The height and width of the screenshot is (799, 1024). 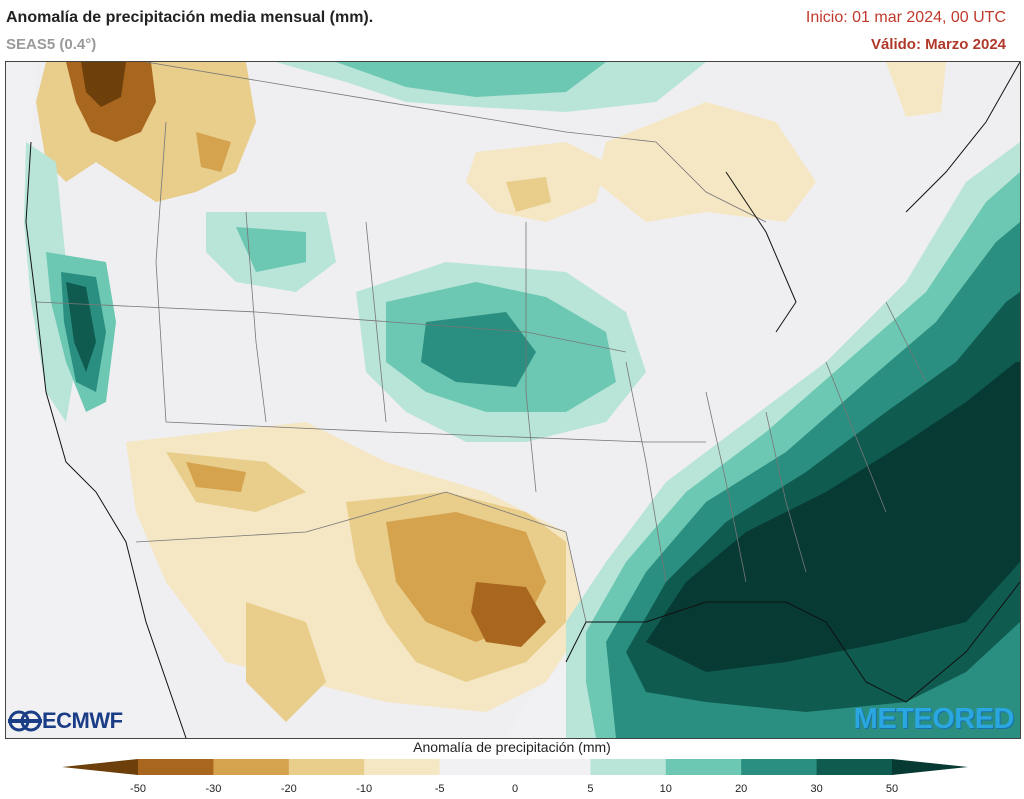 What do you see at coordinates (25, 721) in the screenshot?
I see `ecmwf-globe-icon` at bounding box center [25, 721].